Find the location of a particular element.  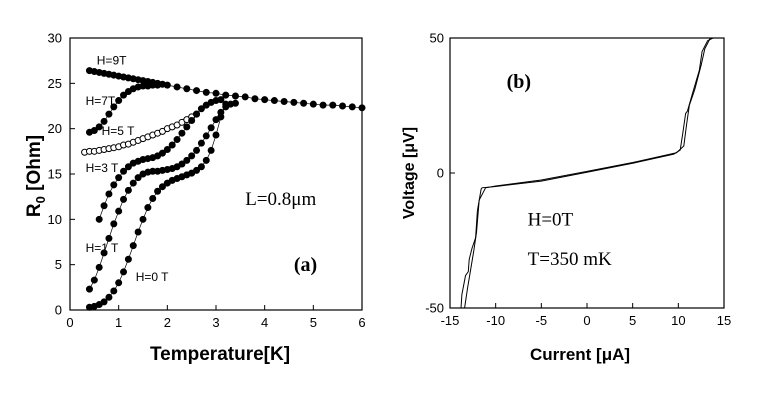

panel-a-y-tick-label: 5 is located at coordinates (58, 264).